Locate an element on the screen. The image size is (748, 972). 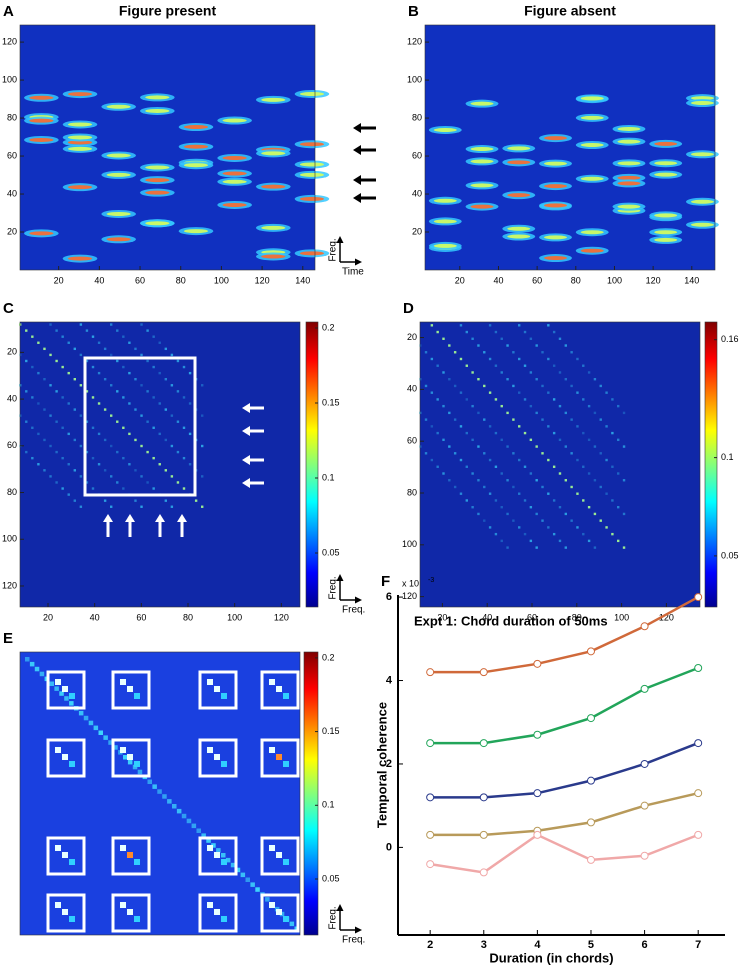
heatmap-background is located at coordinates (560, 464).